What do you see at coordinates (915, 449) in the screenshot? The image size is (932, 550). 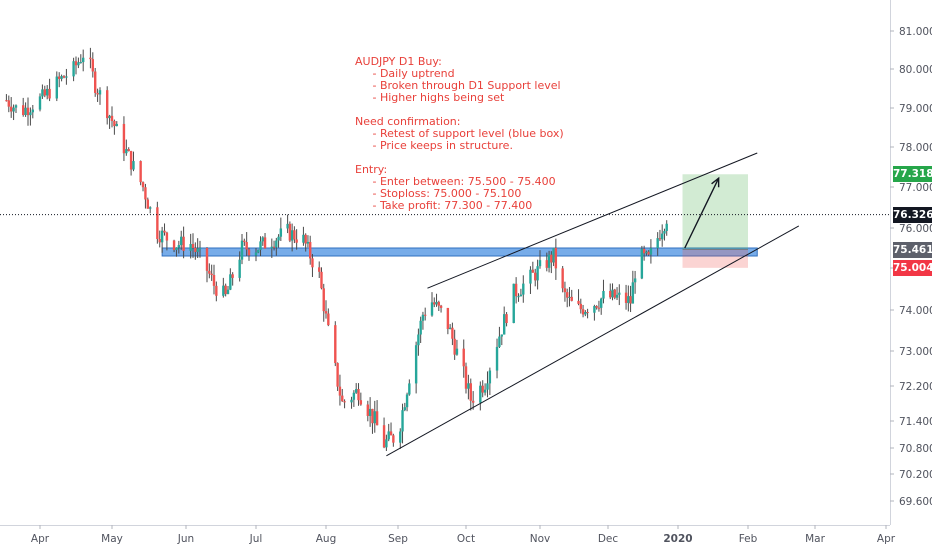 I see `price-tick-label: 70.800` at bounding box center [915, 449].